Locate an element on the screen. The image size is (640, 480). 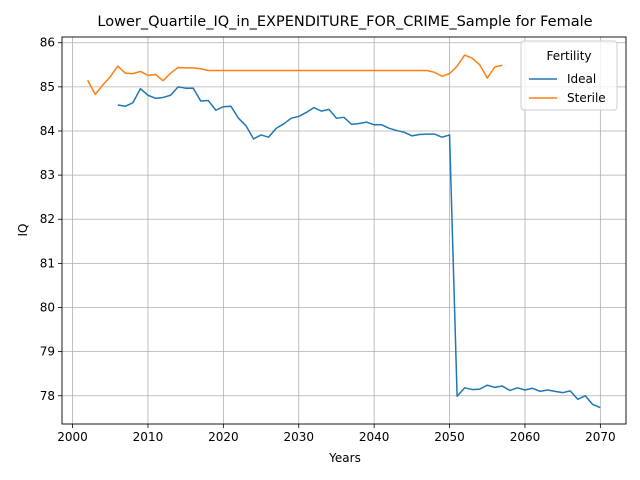
y-tick-label: 86 is located at coordinates (47, 43).